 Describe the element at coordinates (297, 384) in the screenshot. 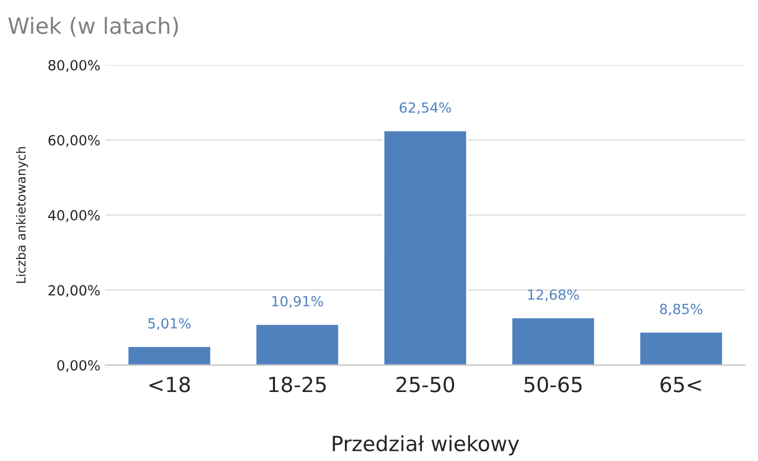

I see `x-tick-label: 18-25` at that location.